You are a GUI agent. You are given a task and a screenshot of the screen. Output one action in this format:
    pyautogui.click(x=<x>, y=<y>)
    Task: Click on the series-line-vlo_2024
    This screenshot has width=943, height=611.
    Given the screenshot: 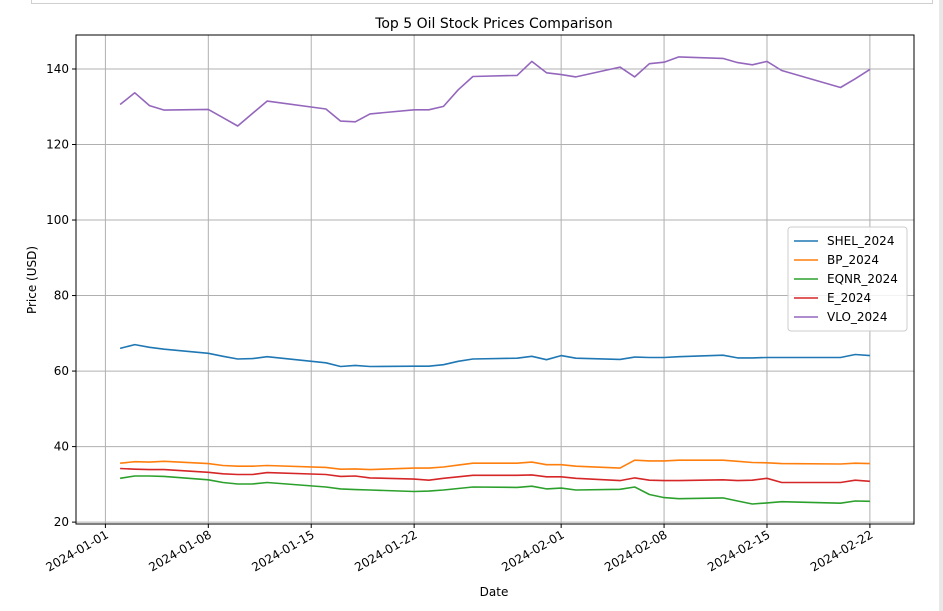 What is the action you would take?
    pyautogui.click(x=495, y=91)
    